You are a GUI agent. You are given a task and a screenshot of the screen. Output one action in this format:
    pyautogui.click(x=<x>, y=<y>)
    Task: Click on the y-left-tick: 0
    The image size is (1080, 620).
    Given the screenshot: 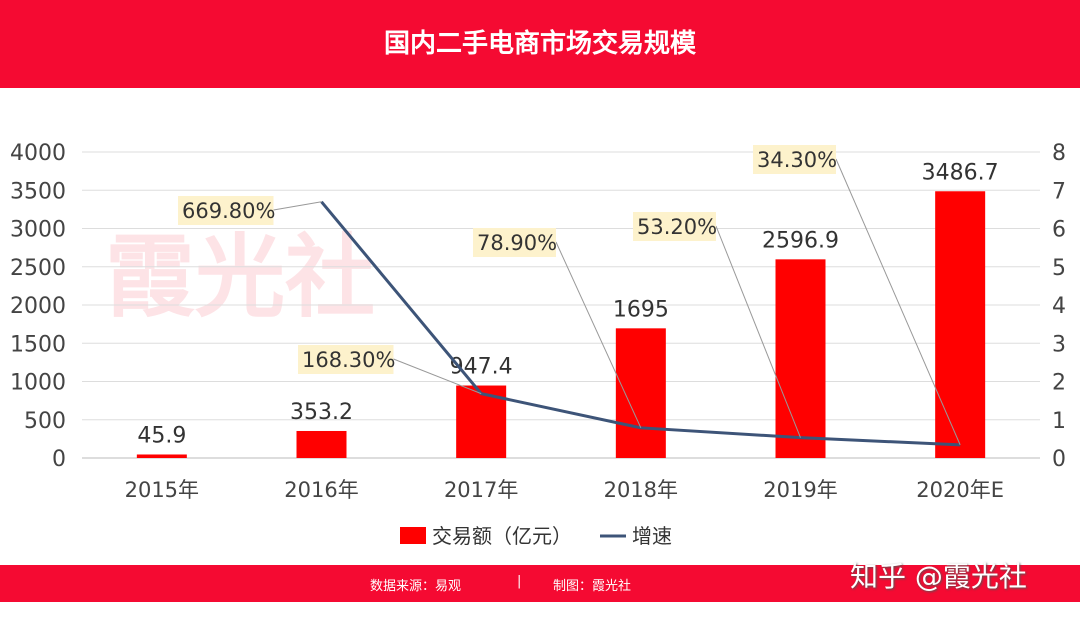 What is the action you would take?
    pyautogui.click(x=59, y=459)
    